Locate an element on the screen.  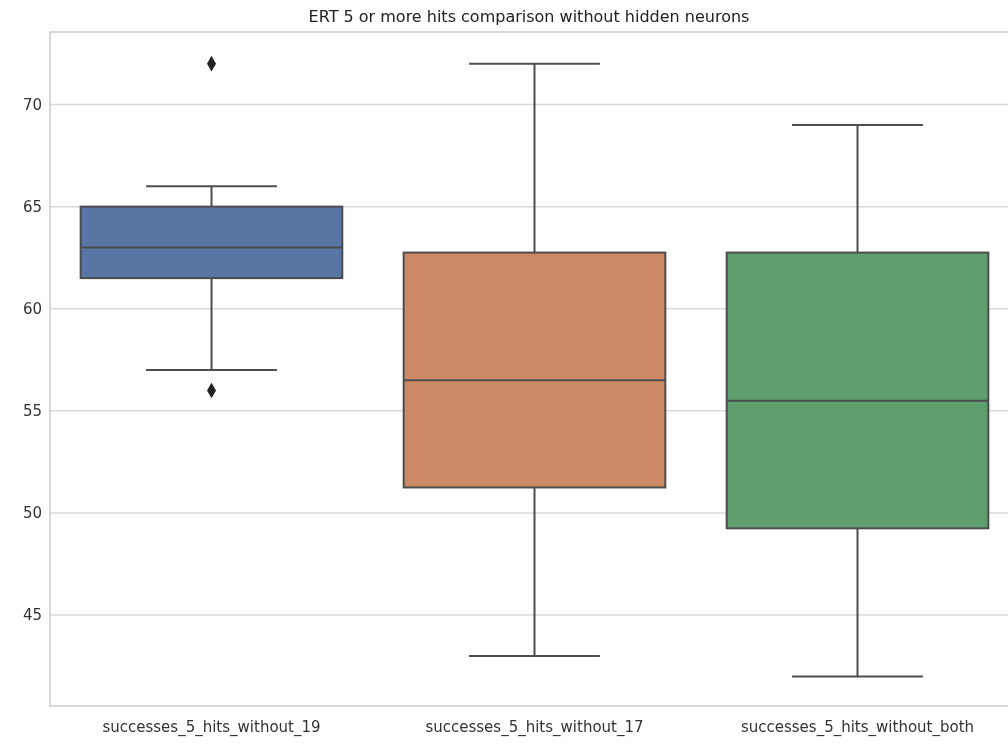
x-tick-label: successes_5_hits_without_19 is located at coordinates (211, 727).